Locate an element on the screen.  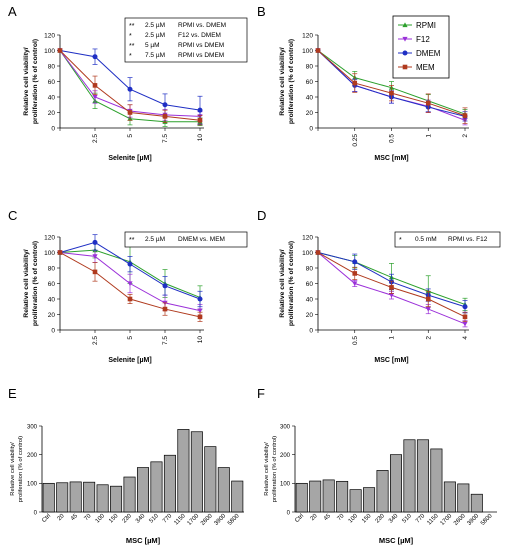
x-tick-label: 0.25 is located at coordinates (355, 140).